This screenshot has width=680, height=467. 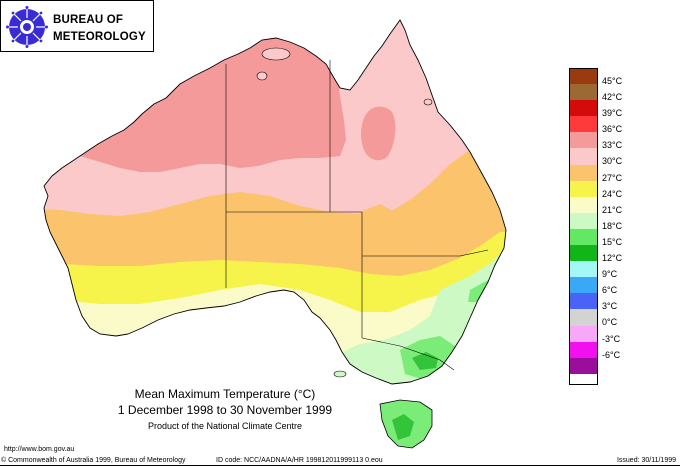 I want to click on legend-label: 39°C, so click(x=612, y=113).